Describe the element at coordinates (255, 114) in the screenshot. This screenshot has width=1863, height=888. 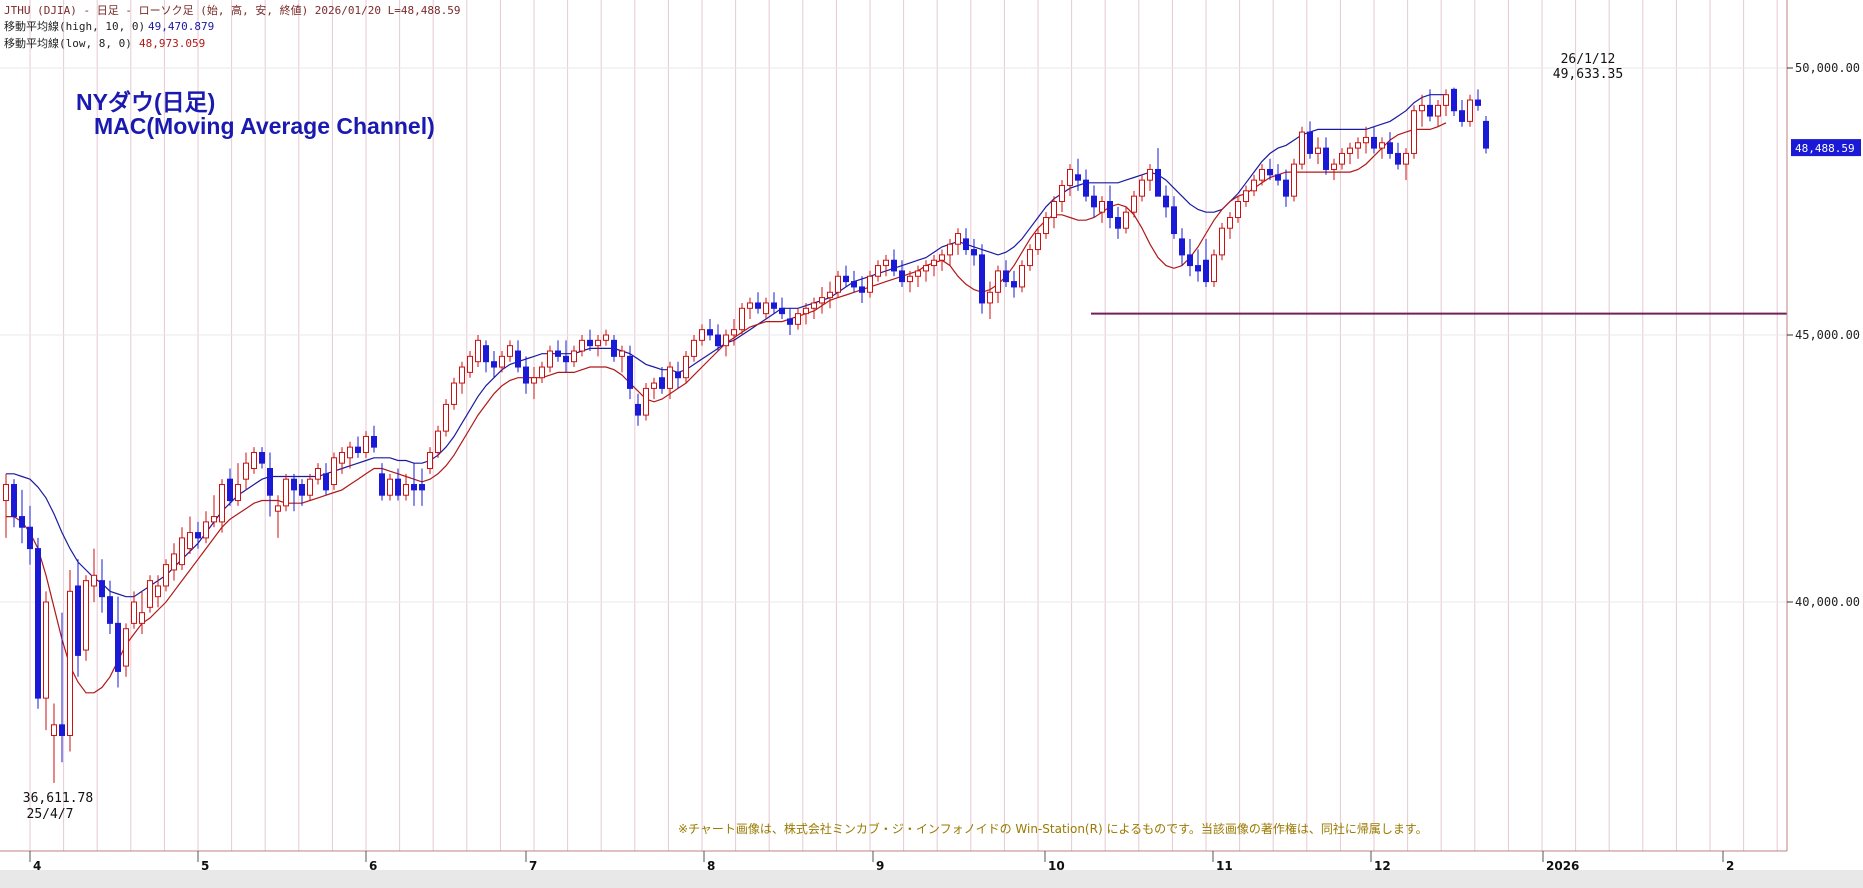
I see `chart-title: NYダウ(日足) MAC(Moving Average Channel)` at that location.